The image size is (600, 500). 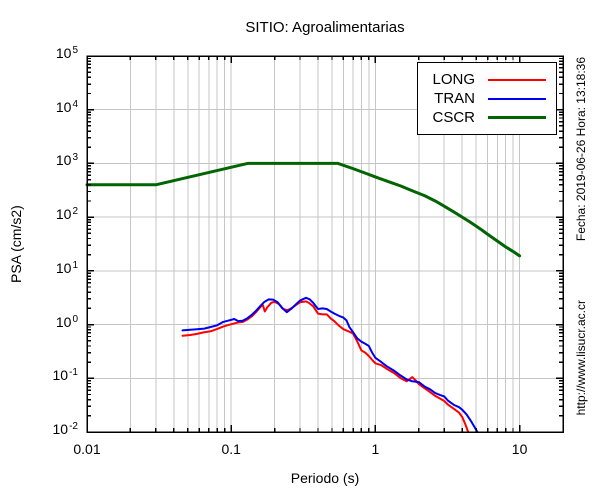 I want to click on series-cscr, so click(x=303, y=209).